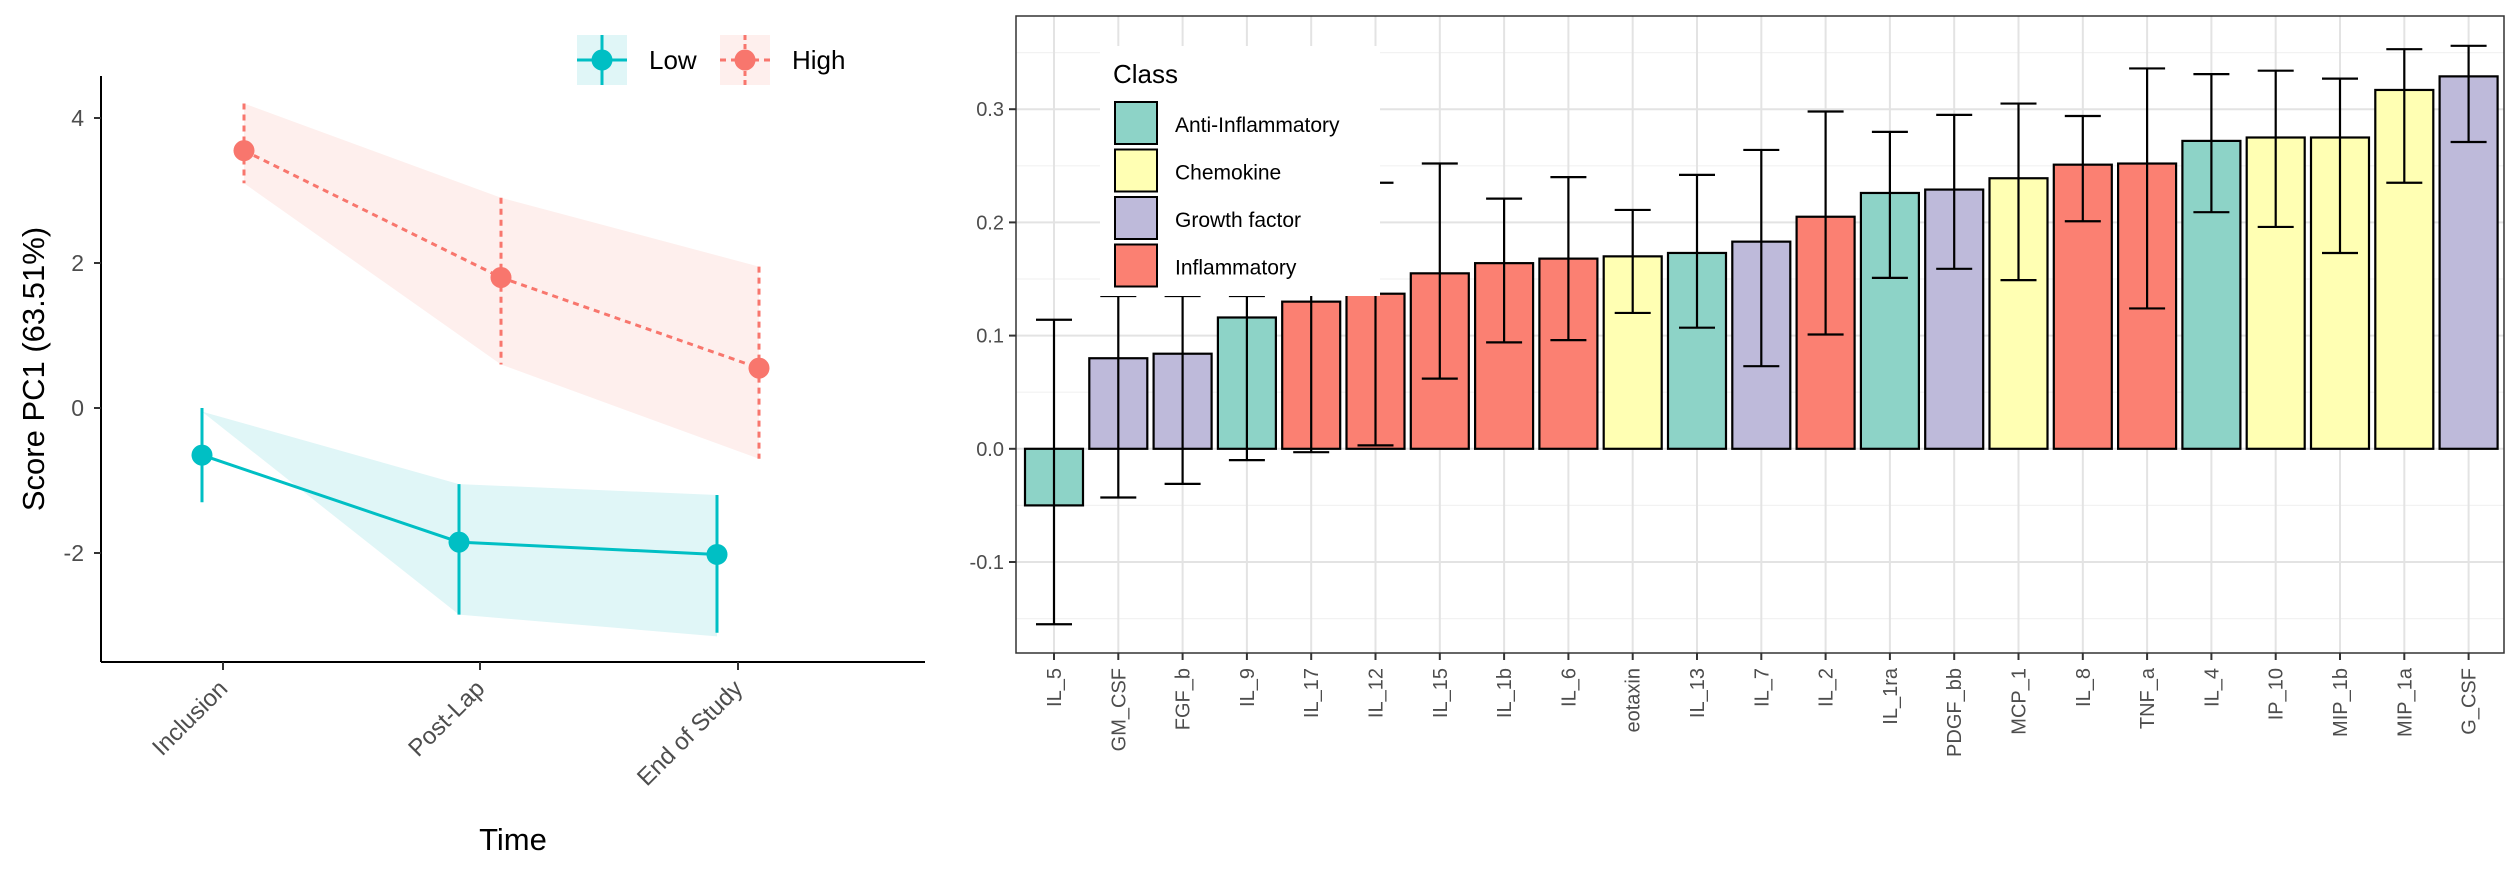  What do you see at coordinates (1236, 268) in the screenshot?
I see `legend-label-inflammatory: Inflammatory` at bounding box center [1236, 268].